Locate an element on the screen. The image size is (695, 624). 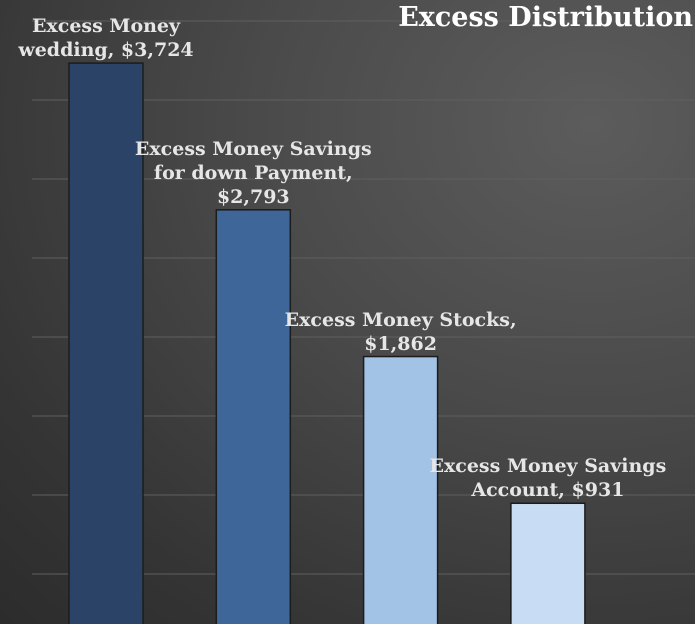
chart-title: Excess Distribution is located at coordinates (545, 17).